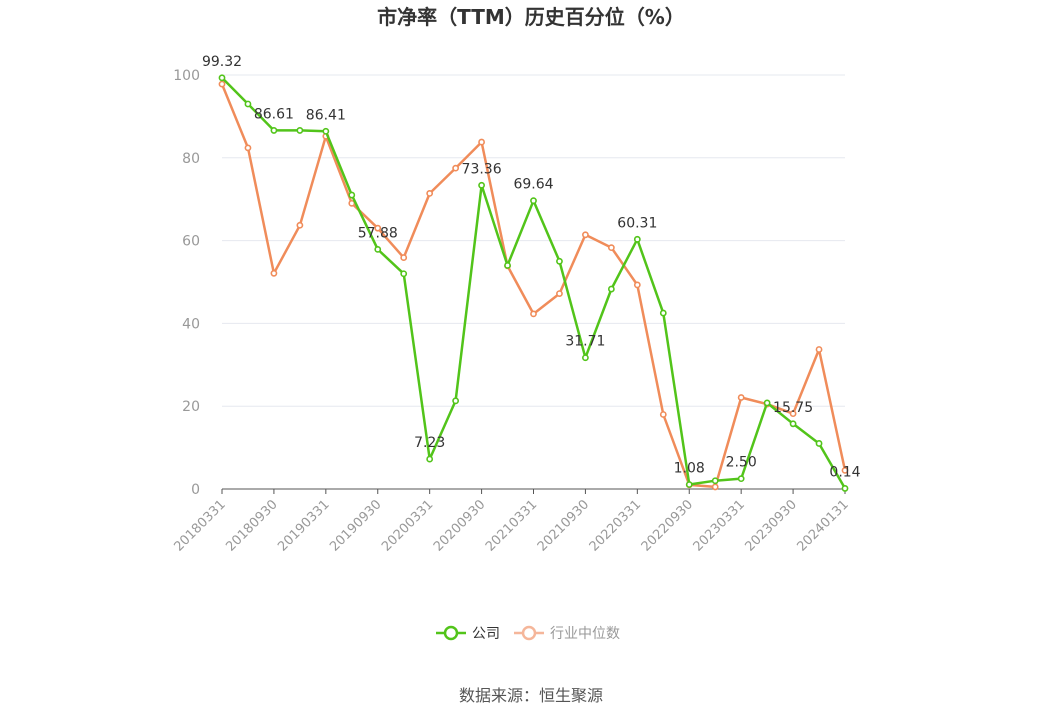 The image size is (1062, 718). I want to click on data-label: 86.41, so click(326, 115).